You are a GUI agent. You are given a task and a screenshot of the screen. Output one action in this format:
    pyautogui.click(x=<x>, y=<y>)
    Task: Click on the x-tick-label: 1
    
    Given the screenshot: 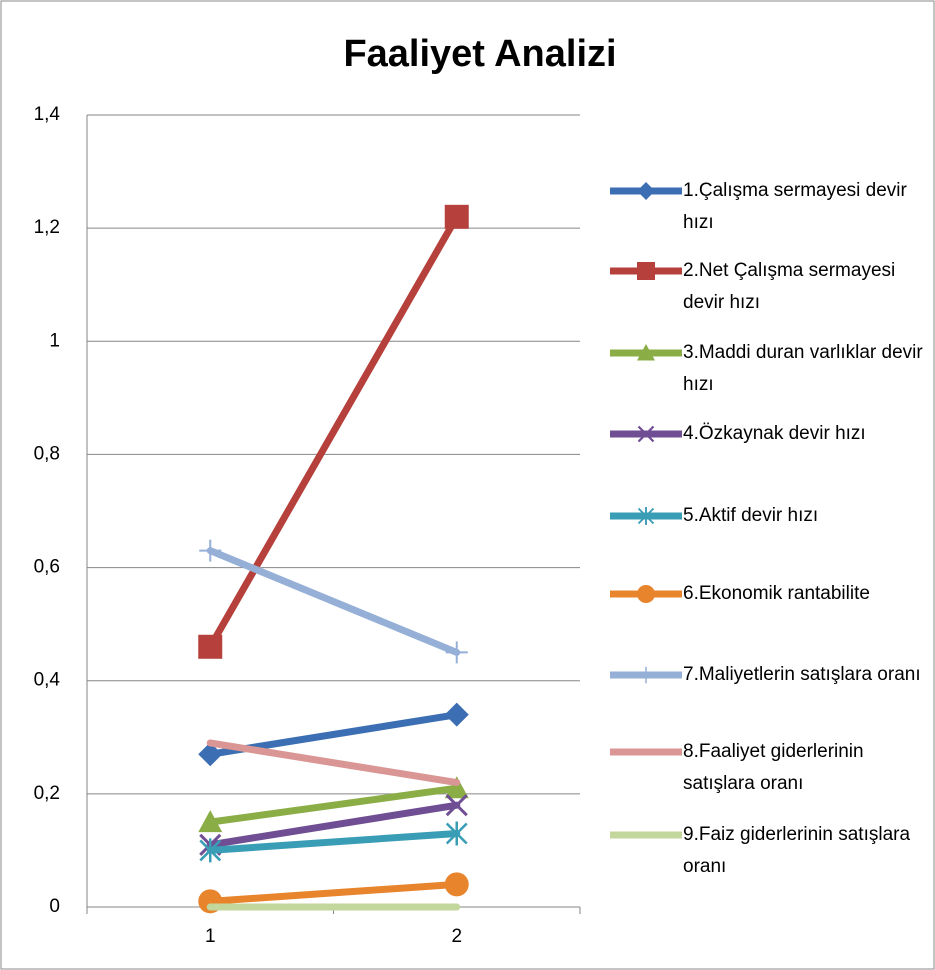 What is the action you would take?
    pyautogui.click(x=210, y=936)
    